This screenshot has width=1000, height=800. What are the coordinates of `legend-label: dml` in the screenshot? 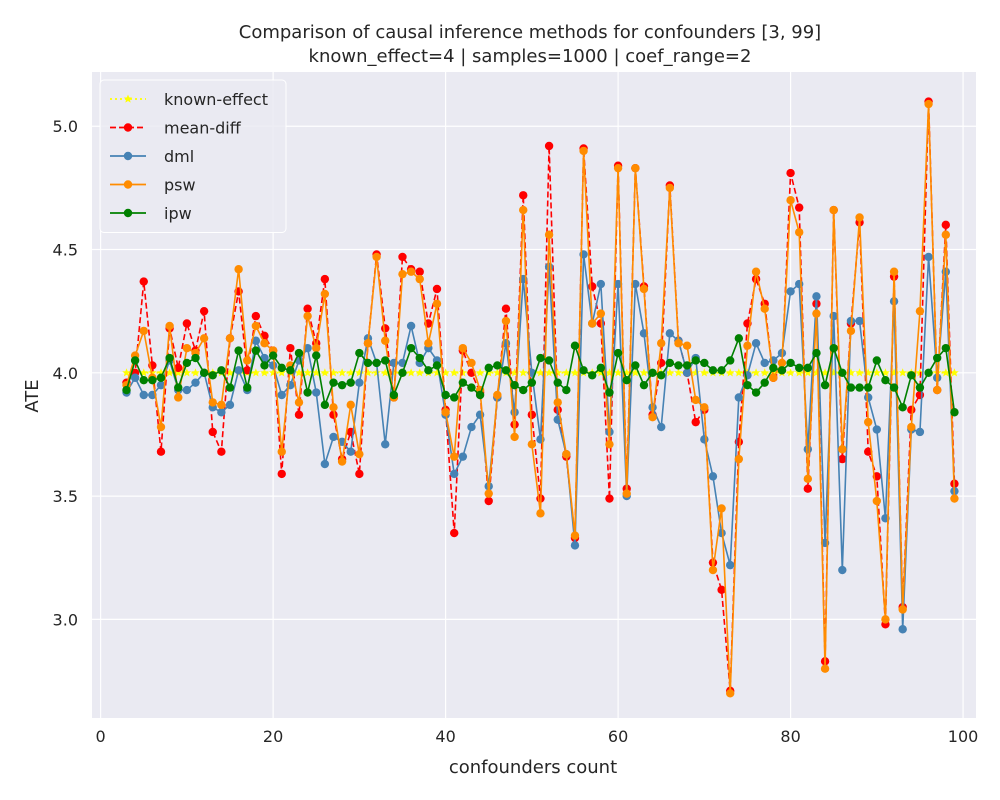 It's located at (179, 156).